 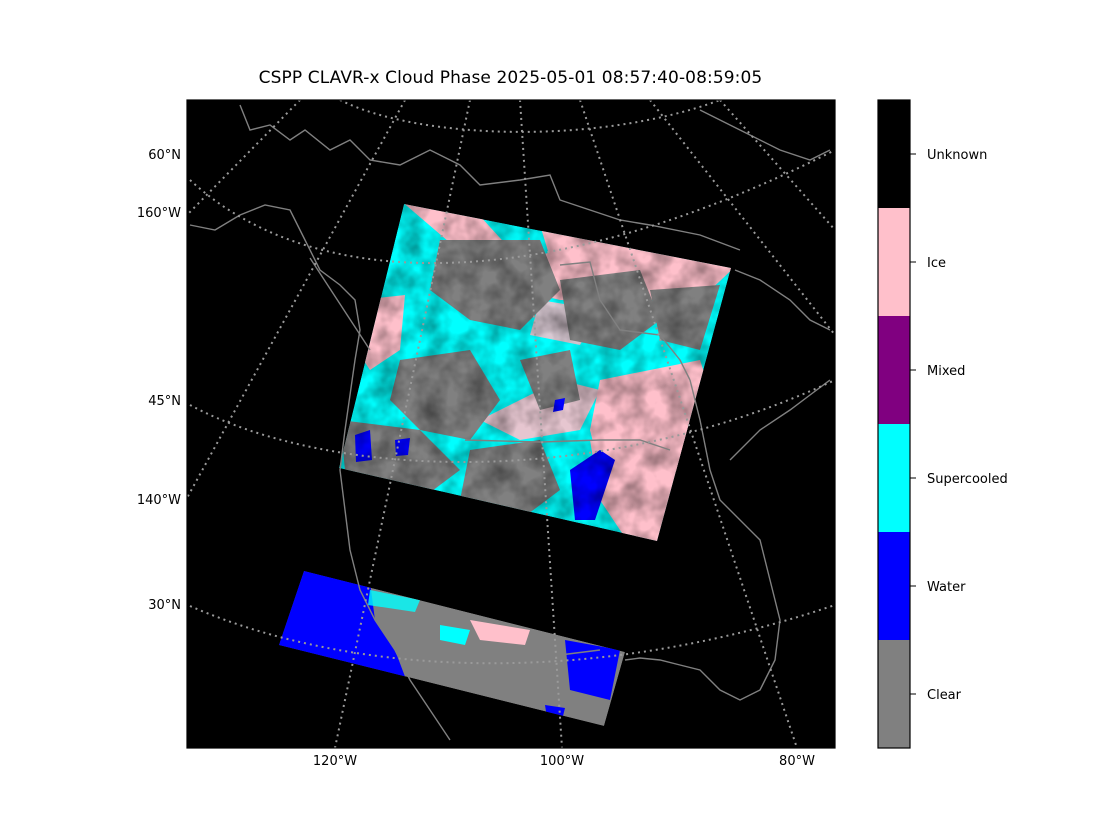 I want to click on colorbar-frame, so click(x=894, y=424).